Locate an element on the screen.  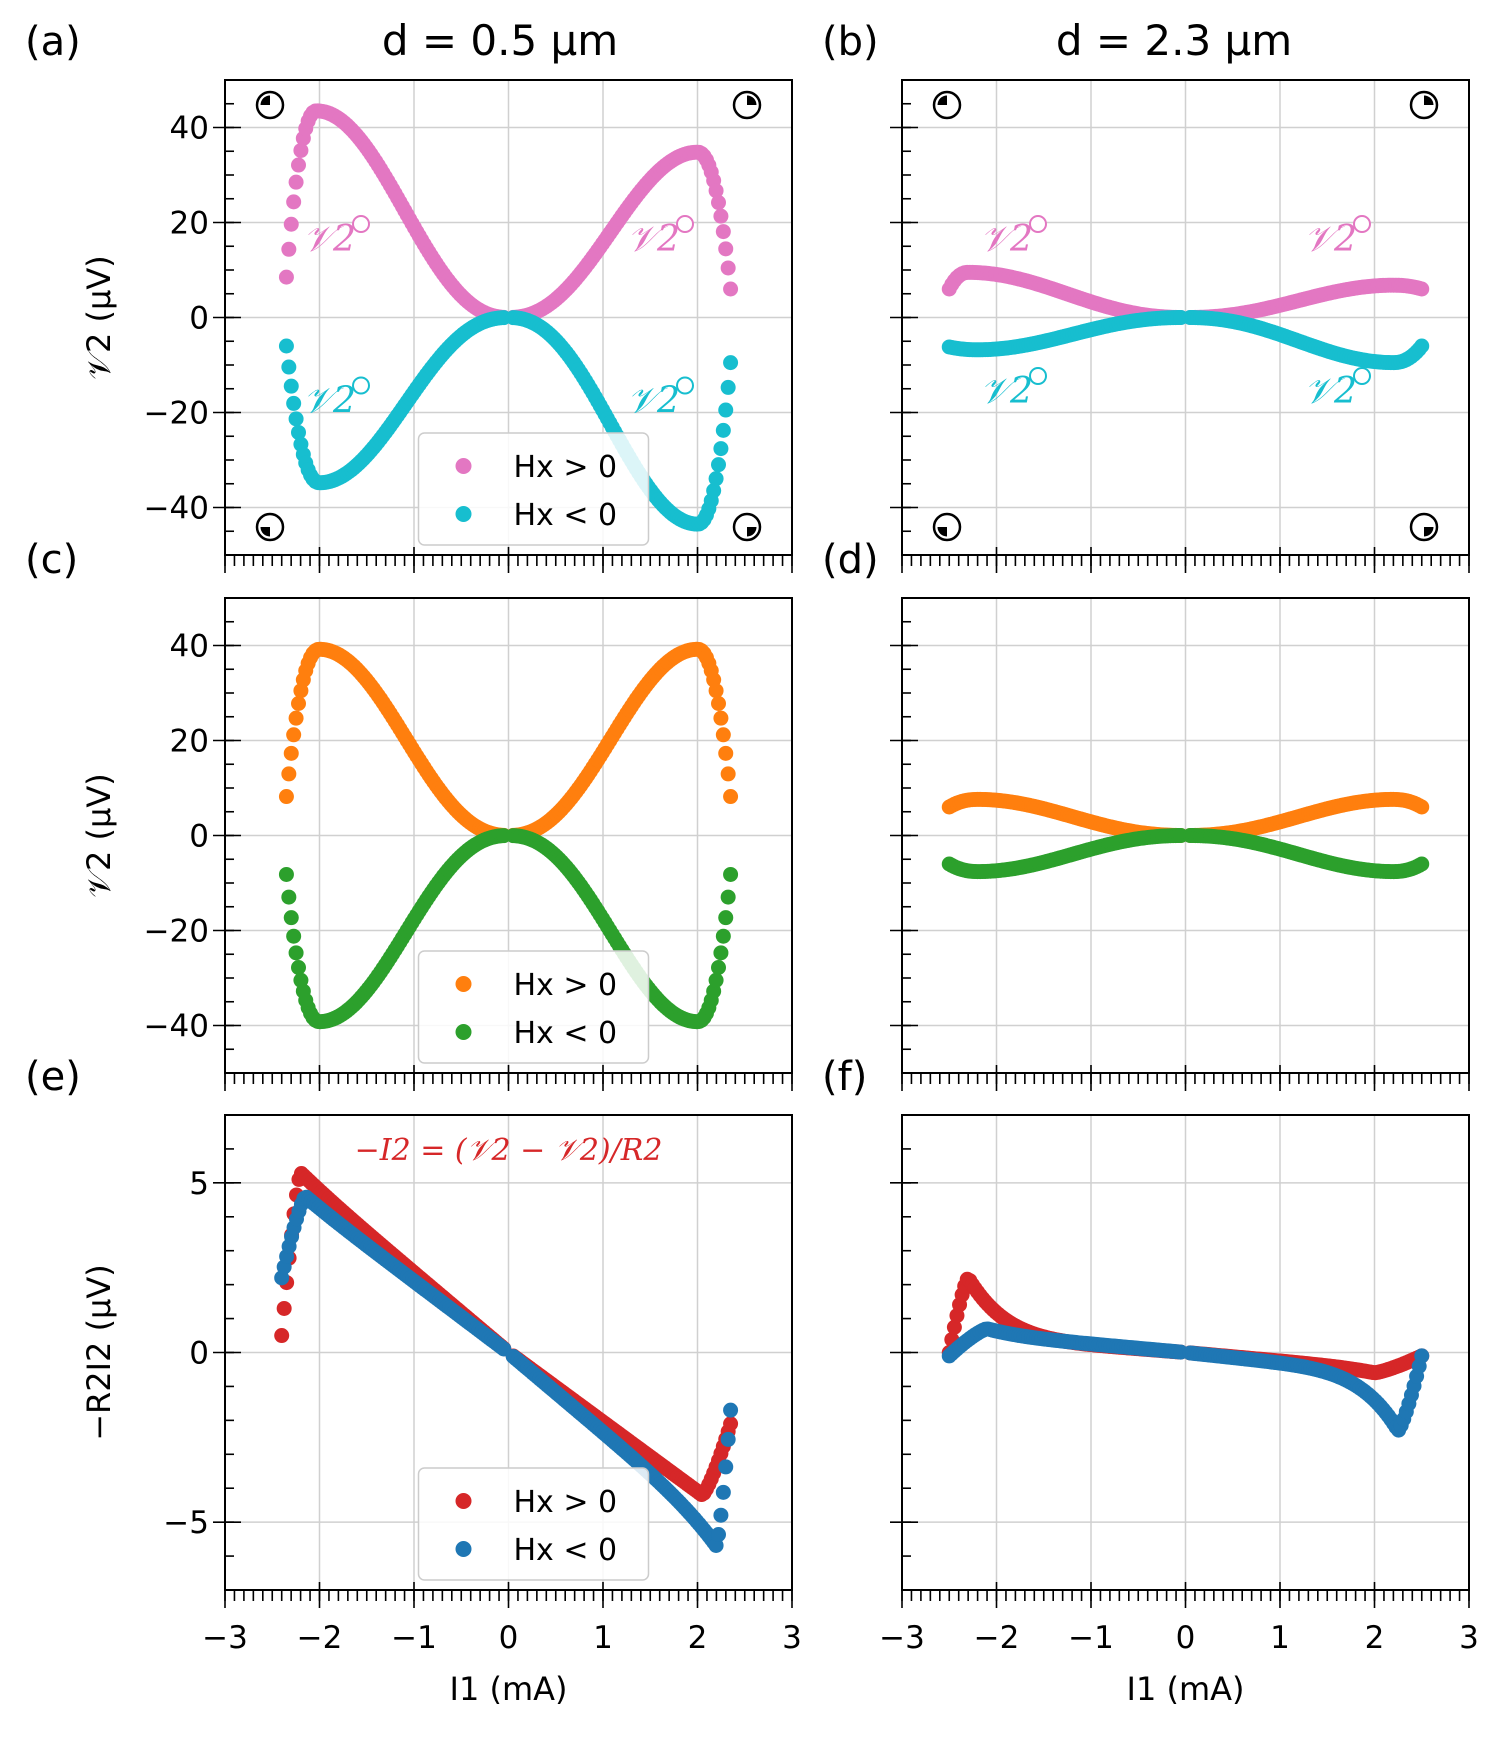
panel-letter: (d) is located at coordinates (850, 560).